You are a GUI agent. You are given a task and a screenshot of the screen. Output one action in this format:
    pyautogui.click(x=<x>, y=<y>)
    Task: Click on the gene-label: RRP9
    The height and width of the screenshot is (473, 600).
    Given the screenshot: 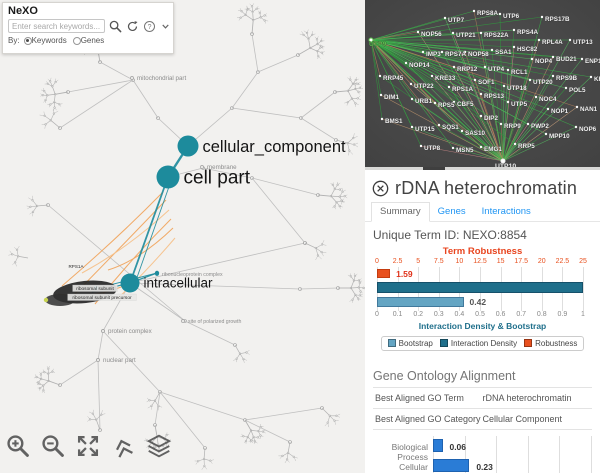 What is the action you would take?
    pyautogui.click(x=513, y=126)
    